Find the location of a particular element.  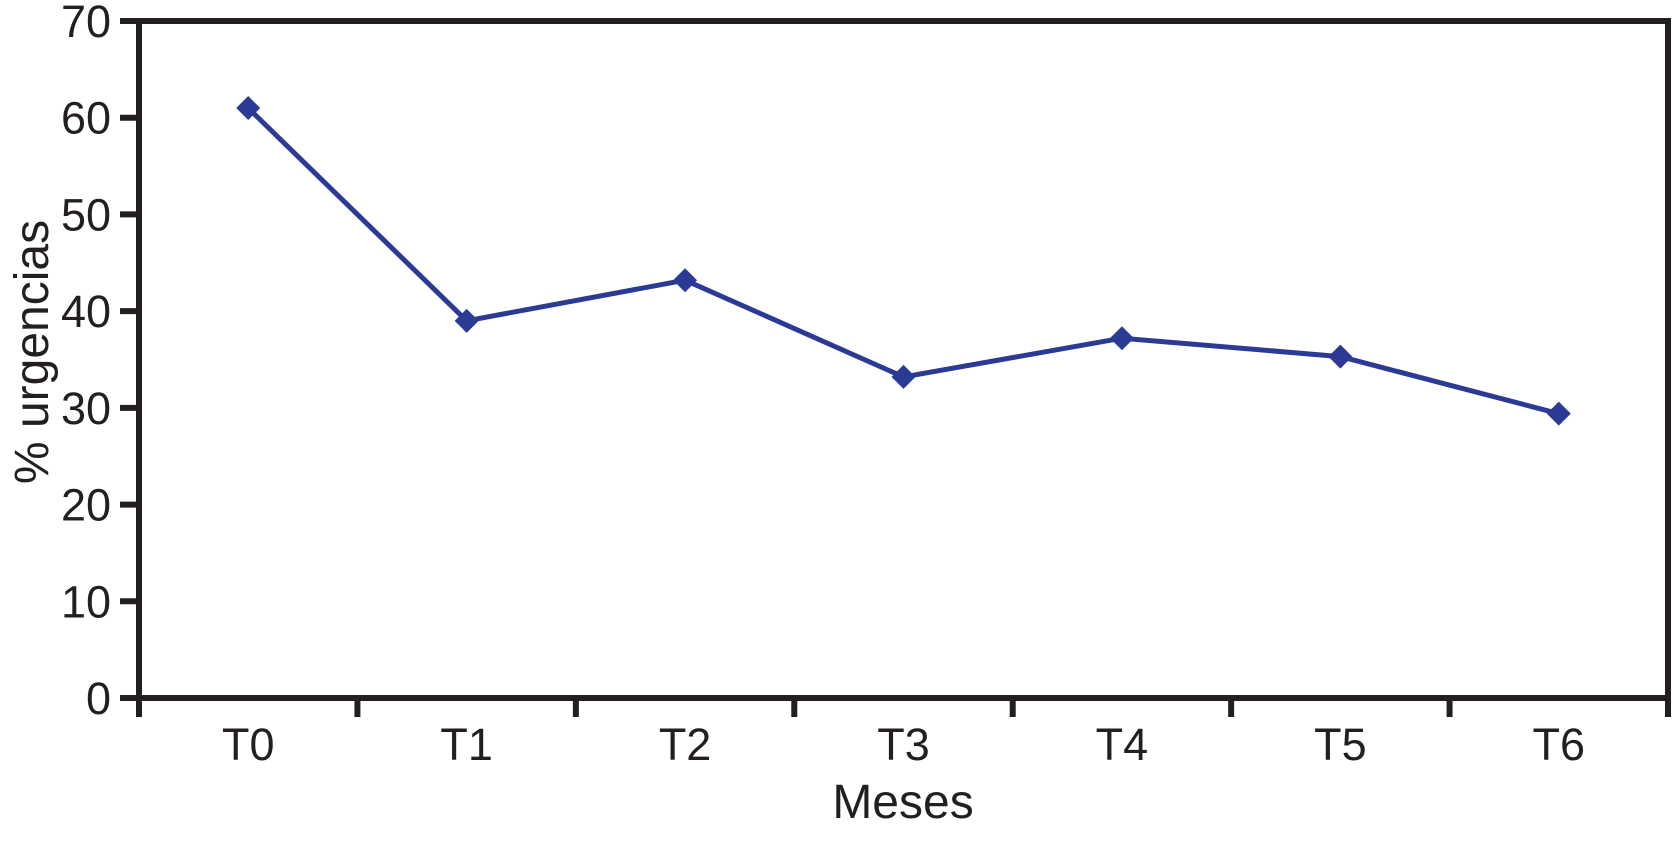

y-tick-label: 50 is located at coordinates (86, 214).